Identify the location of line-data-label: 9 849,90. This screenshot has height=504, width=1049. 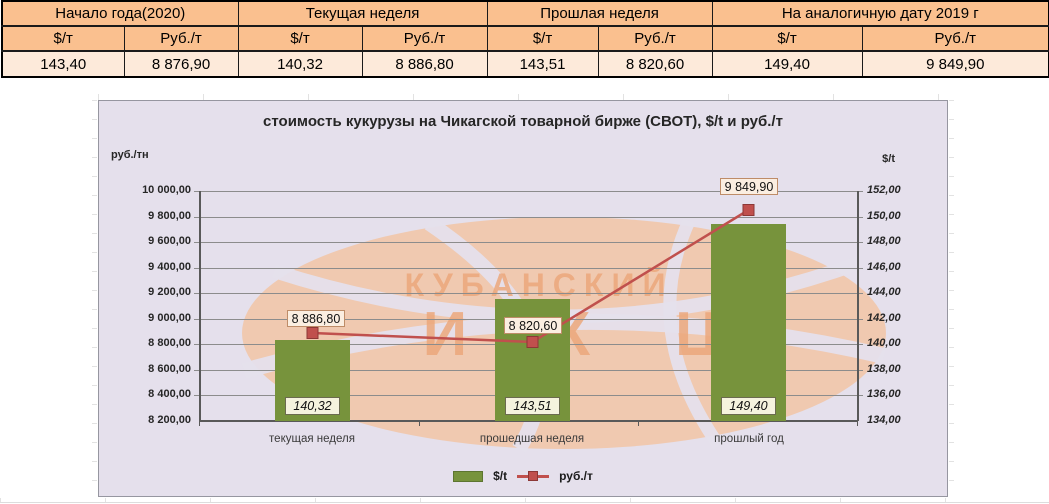
(749, 186).